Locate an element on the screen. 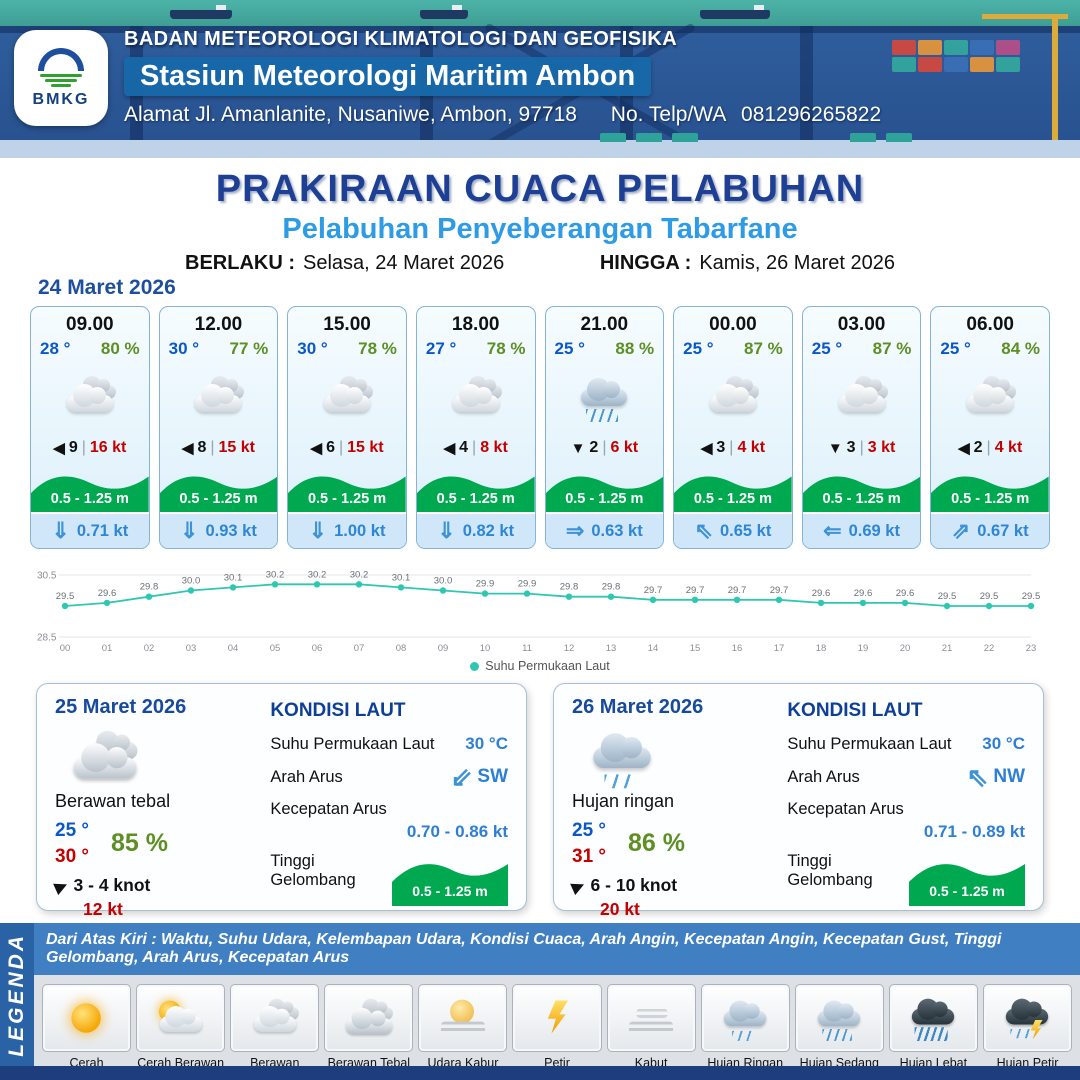 The width and height of the screenshot is (1080, 1080). chart-legend: Suhu Permukaan Laut is located at coordinates (540, 666).